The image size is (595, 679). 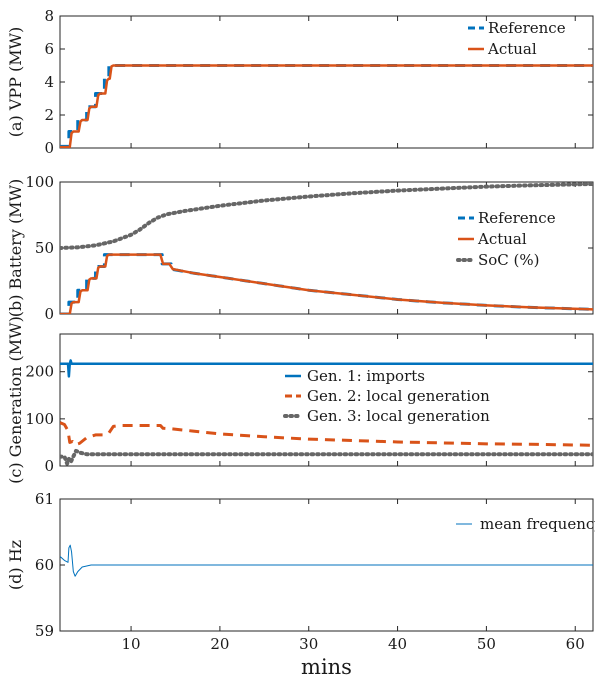 I want to click on y-axis-label: (c) Generation (MW), so click(x=15, y=400).